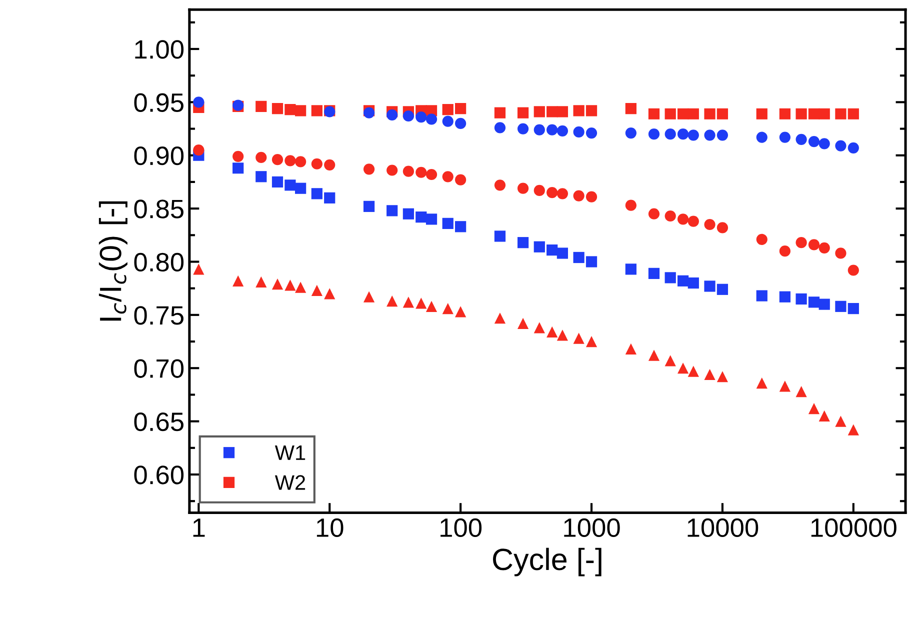 The height and width of the screenshot is (641, 924). What do you see at coordinates (853, 528) in the screenshot?
I see `x-tick-label: 100000` at bounding box center [853, 528].